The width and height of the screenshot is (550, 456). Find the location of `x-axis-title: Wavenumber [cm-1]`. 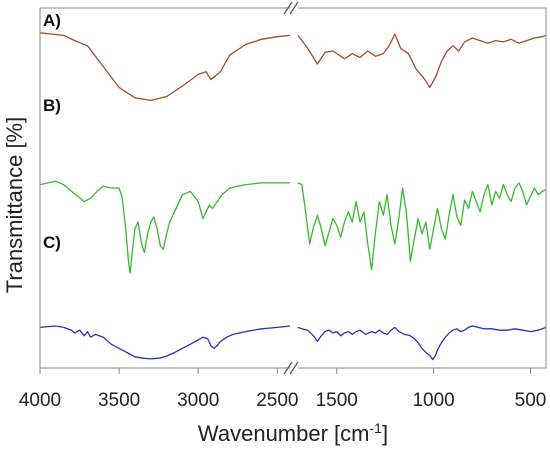

x-axis-title: Wavenumber [cm-1] is located at coordinates (293, 433).